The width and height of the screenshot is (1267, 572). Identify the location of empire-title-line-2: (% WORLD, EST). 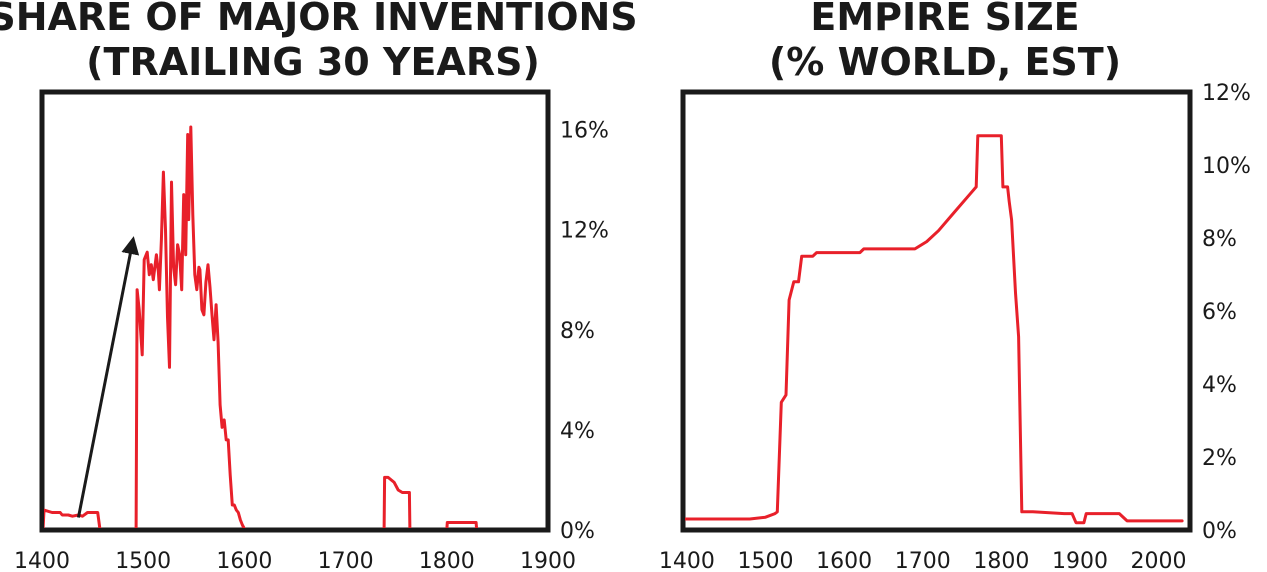
(945, 62).